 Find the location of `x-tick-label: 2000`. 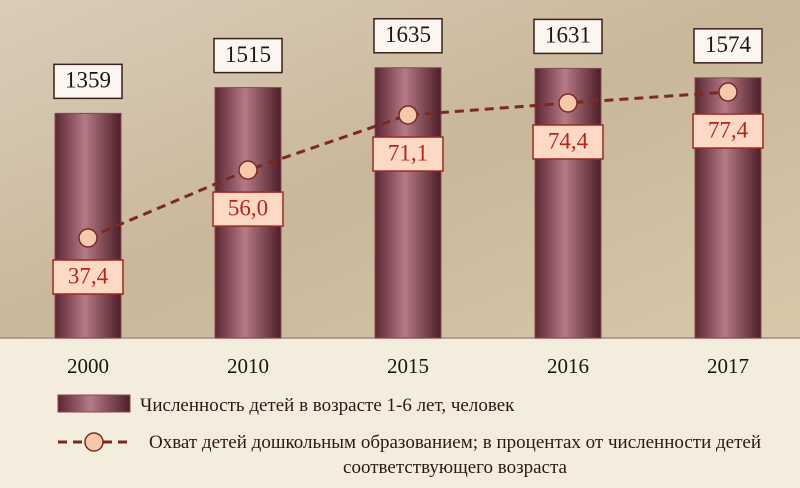

x-tick-label: 2000 is located at coordinates (88, 366).